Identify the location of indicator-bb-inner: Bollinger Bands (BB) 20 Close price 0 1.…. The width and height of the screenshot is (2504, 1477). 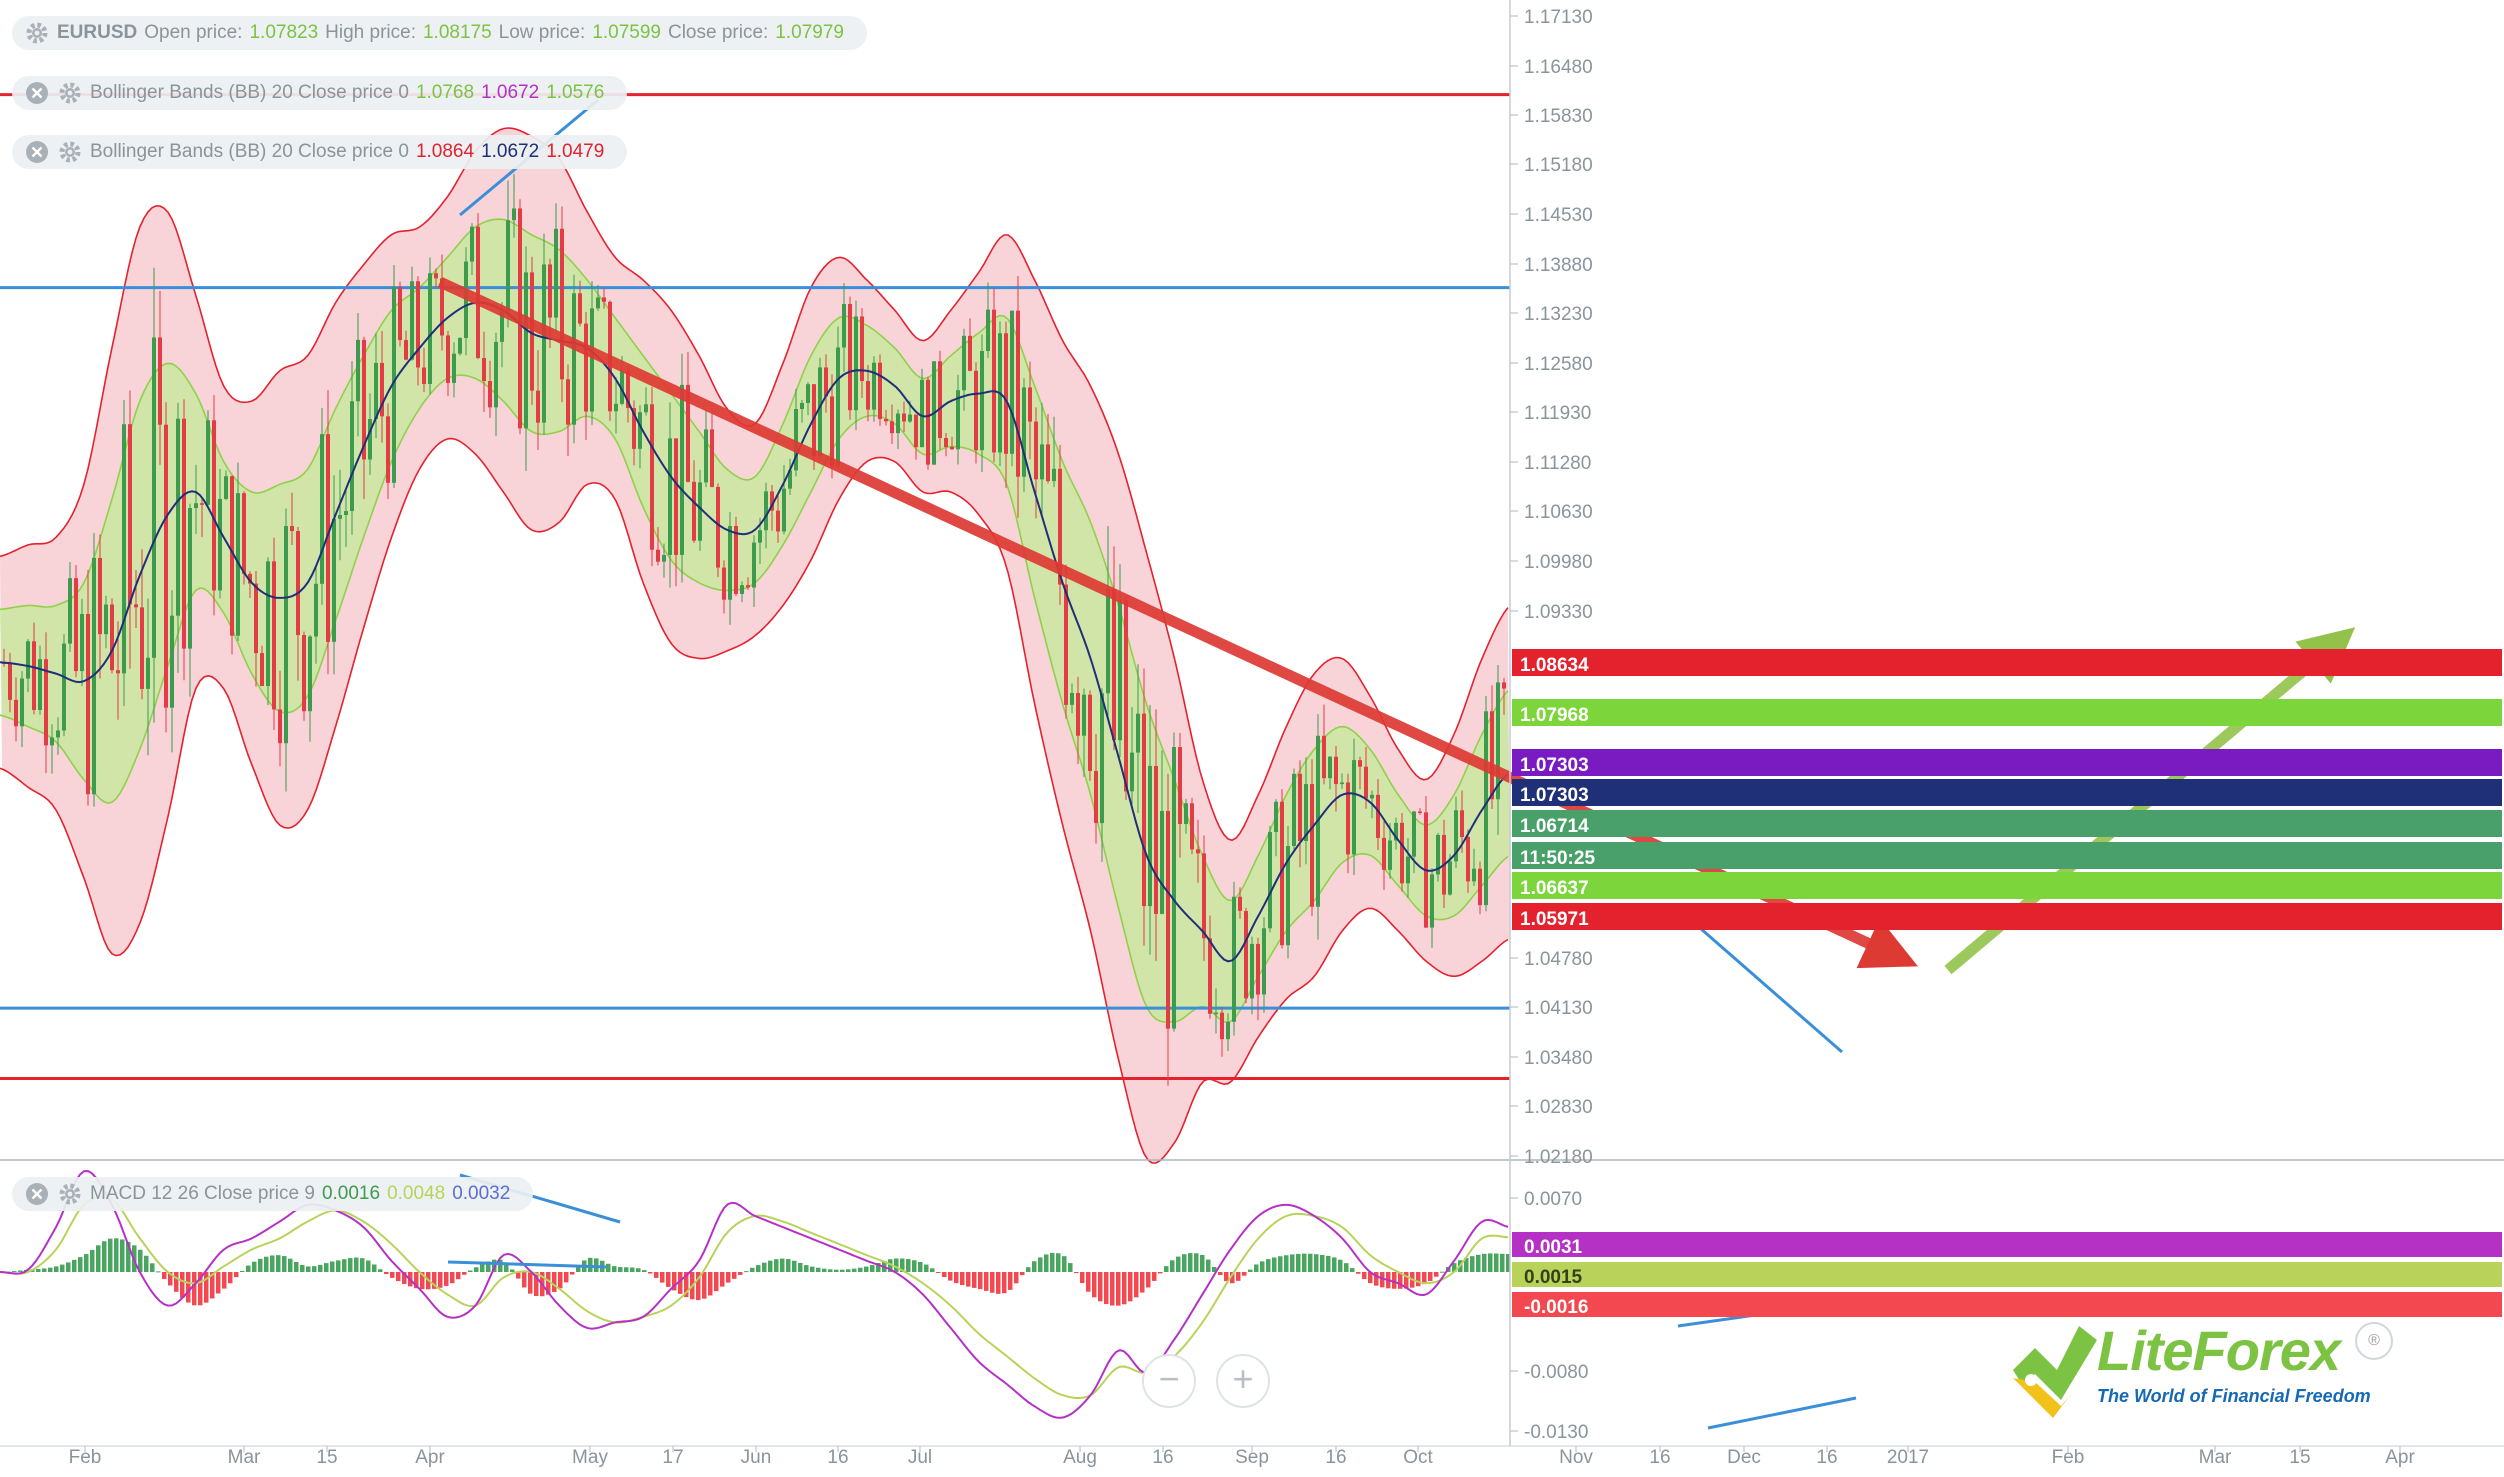
(320, 93).